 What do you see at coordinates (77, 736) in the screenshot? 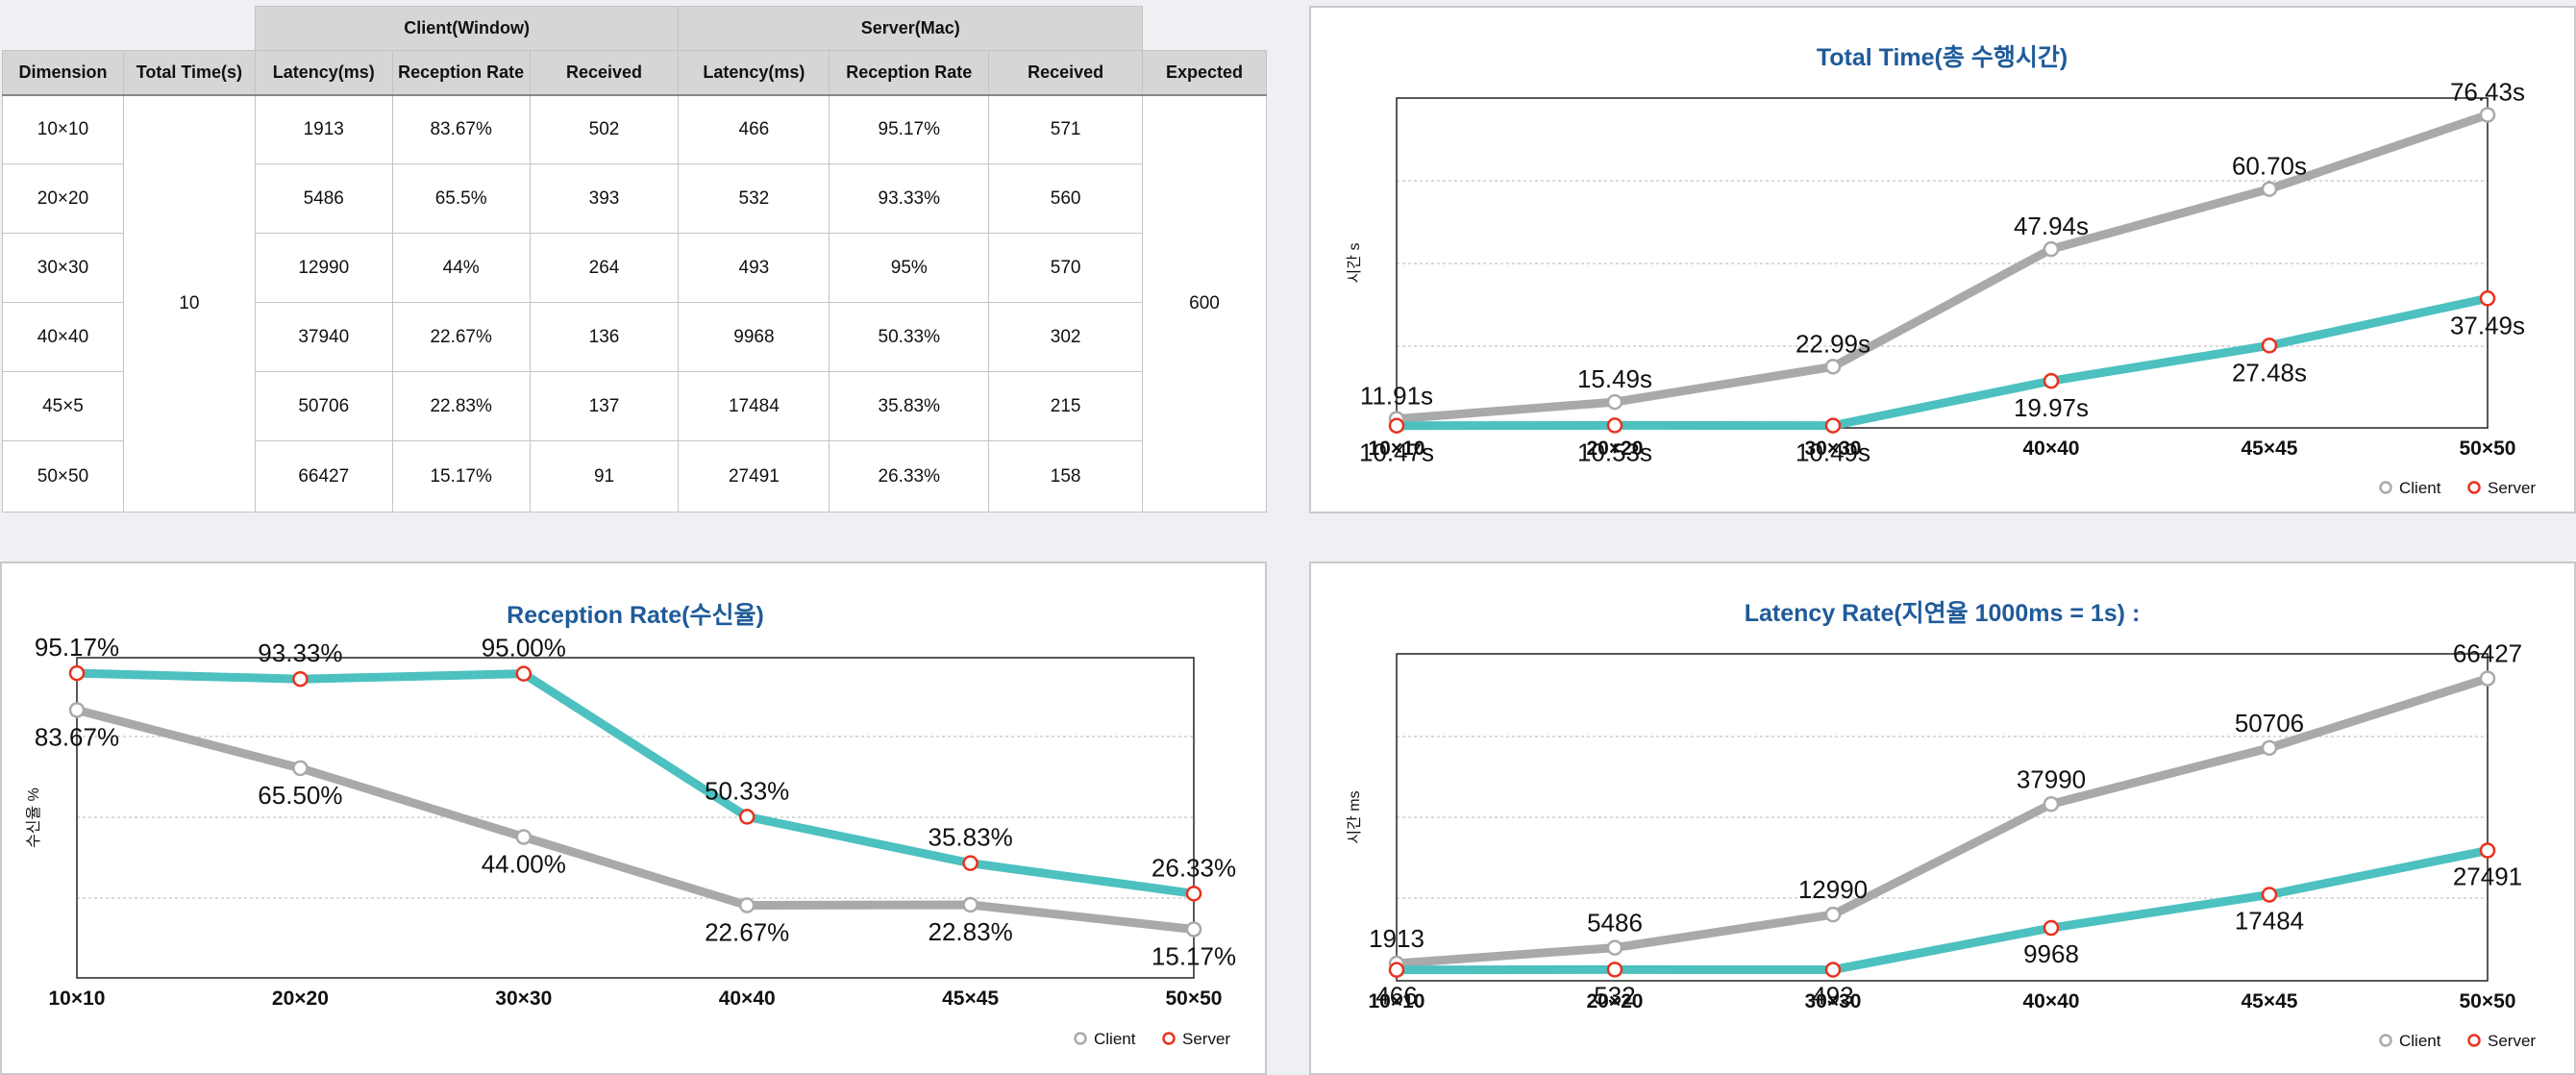
I see `client-data-label: 83.67%` at bounding box center [77, 736].